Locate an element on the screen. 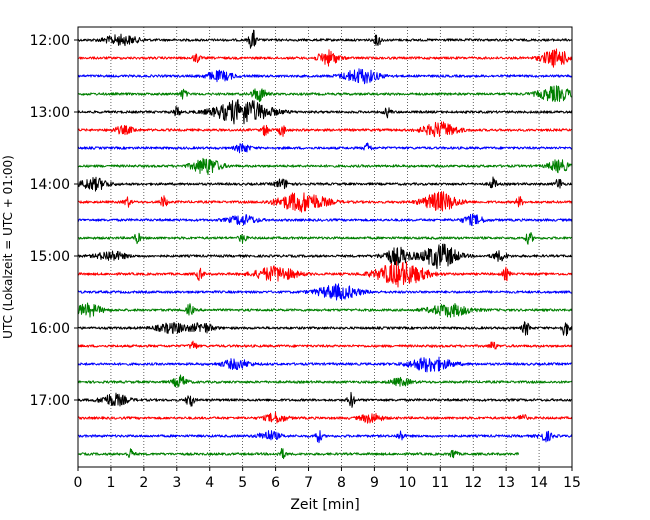  x-tick-label: 11 is located at coordinates (440, 483).